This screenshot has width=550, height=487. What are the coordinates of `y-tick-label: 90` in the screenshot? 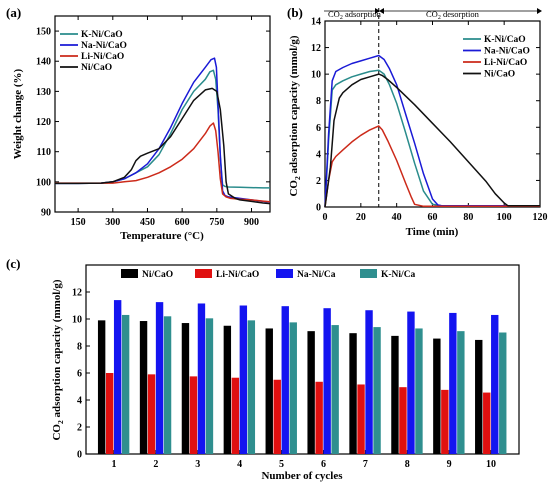 It's located at (46, 213).